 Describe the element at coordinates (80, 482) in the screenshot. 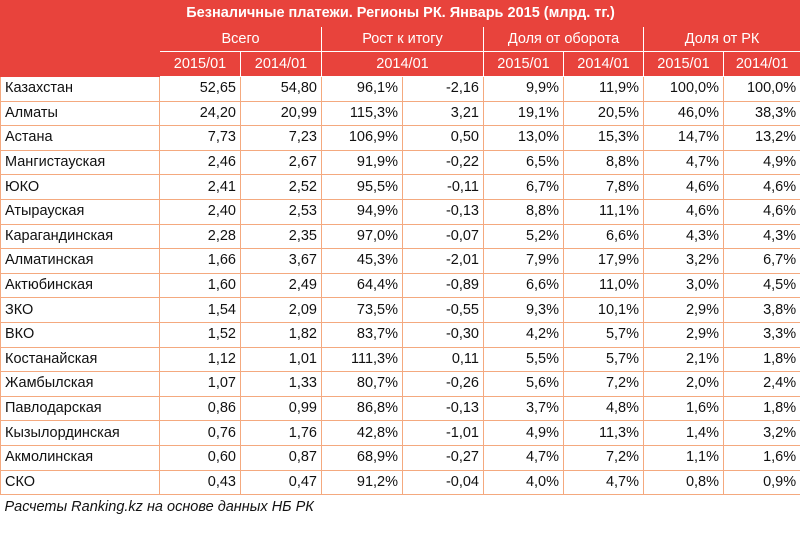

I see `region-name: СКО` at that location.